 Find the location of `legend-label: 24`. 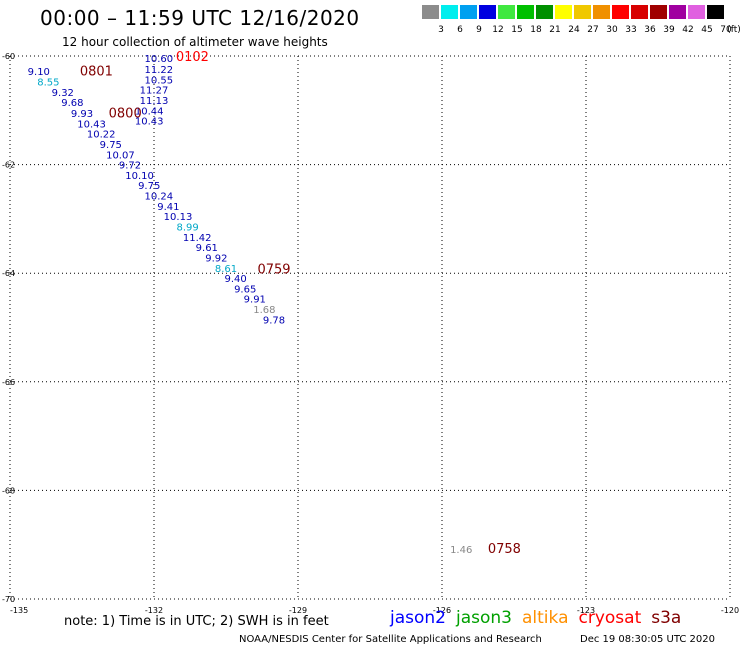

legend-label: 24 is located at coordinates (574, 30).